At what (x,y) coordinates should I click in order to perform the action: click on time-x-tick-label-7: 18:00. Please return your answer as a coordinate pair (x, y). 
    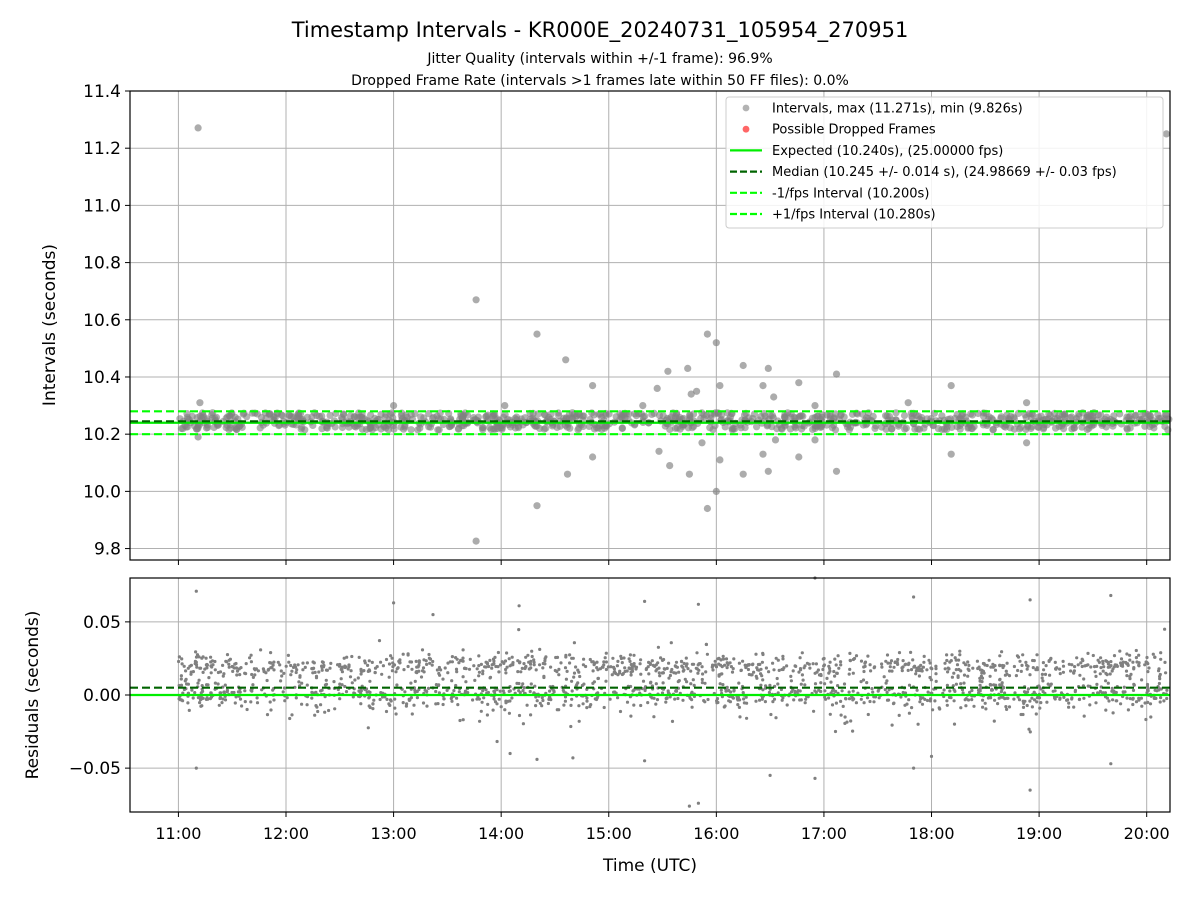
    Looking at the image, I should click on (931, 833).